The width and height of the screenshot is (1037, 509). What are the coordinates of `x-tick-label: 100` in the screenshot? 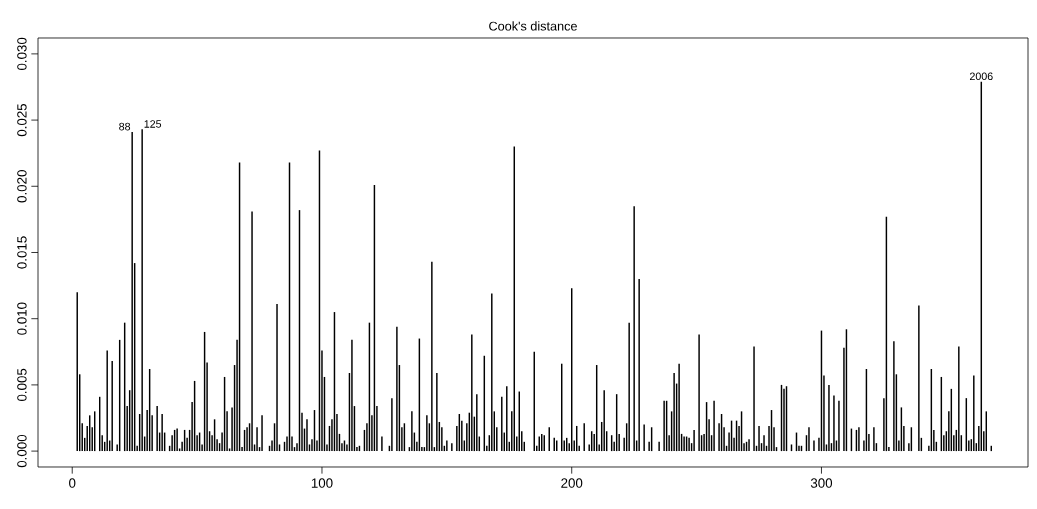 It's located at (322, 483).